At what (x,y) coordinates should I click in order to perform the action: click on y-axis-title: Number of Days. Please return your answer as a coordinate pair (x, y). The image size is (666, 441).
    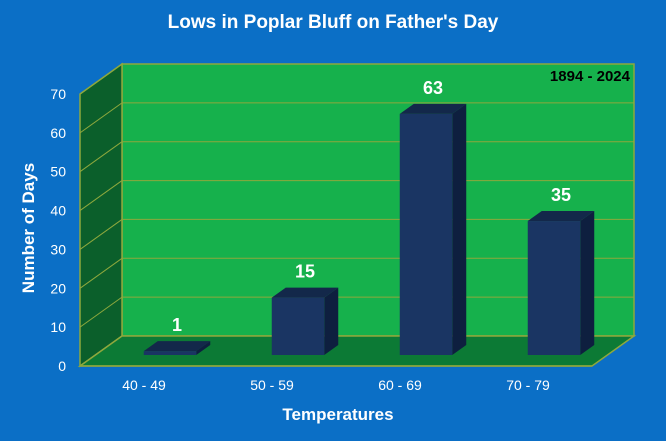
    Looking at the image, I should click on (28, 228).